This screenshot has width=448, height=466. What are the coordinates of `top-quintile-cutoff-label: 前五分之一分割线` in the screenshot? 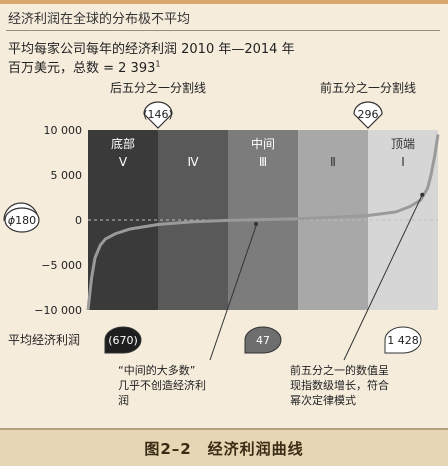 It's located at (368, 87).